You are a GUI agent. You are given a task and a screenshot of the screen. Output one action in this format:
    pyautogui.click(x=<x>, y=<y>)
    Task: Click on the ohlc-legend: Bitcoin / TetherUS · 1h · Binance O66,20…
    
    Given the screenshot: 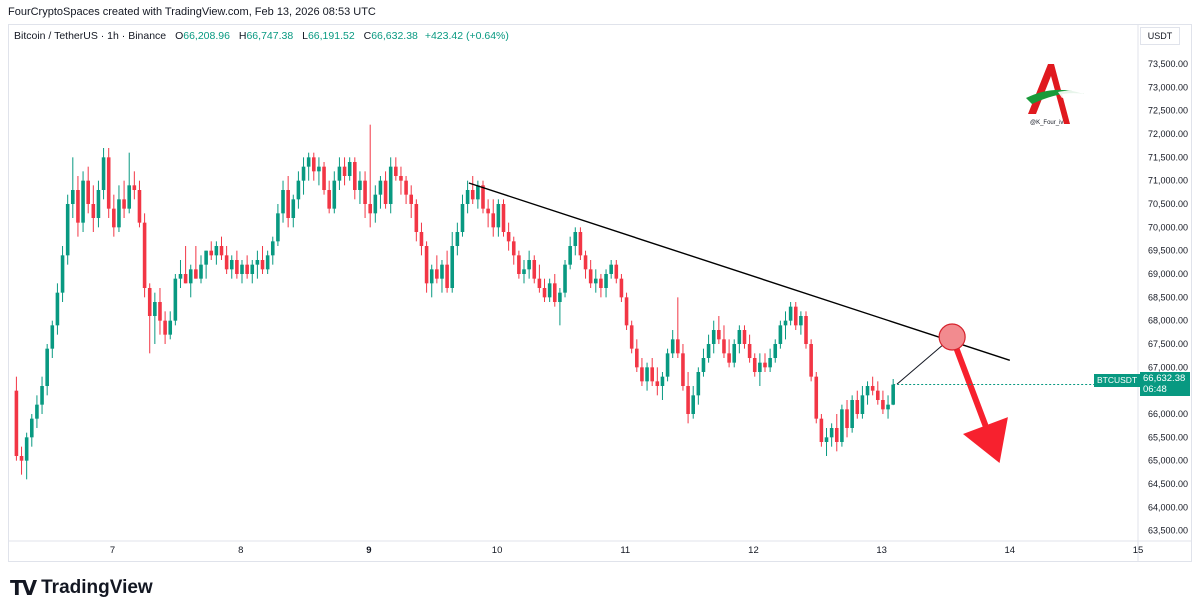 What is the action you would take?
    pyautogui.click(x=261, y=36)
    